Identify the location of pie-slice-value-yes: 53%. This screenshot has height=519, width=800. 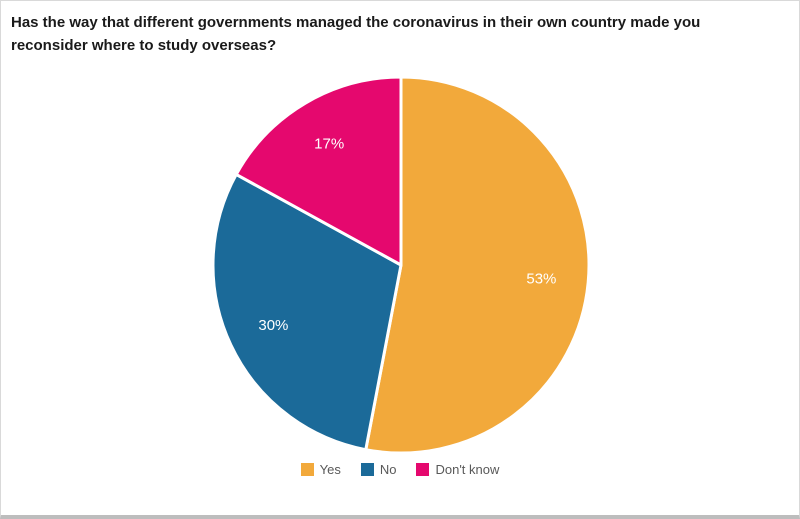
(541, 278).